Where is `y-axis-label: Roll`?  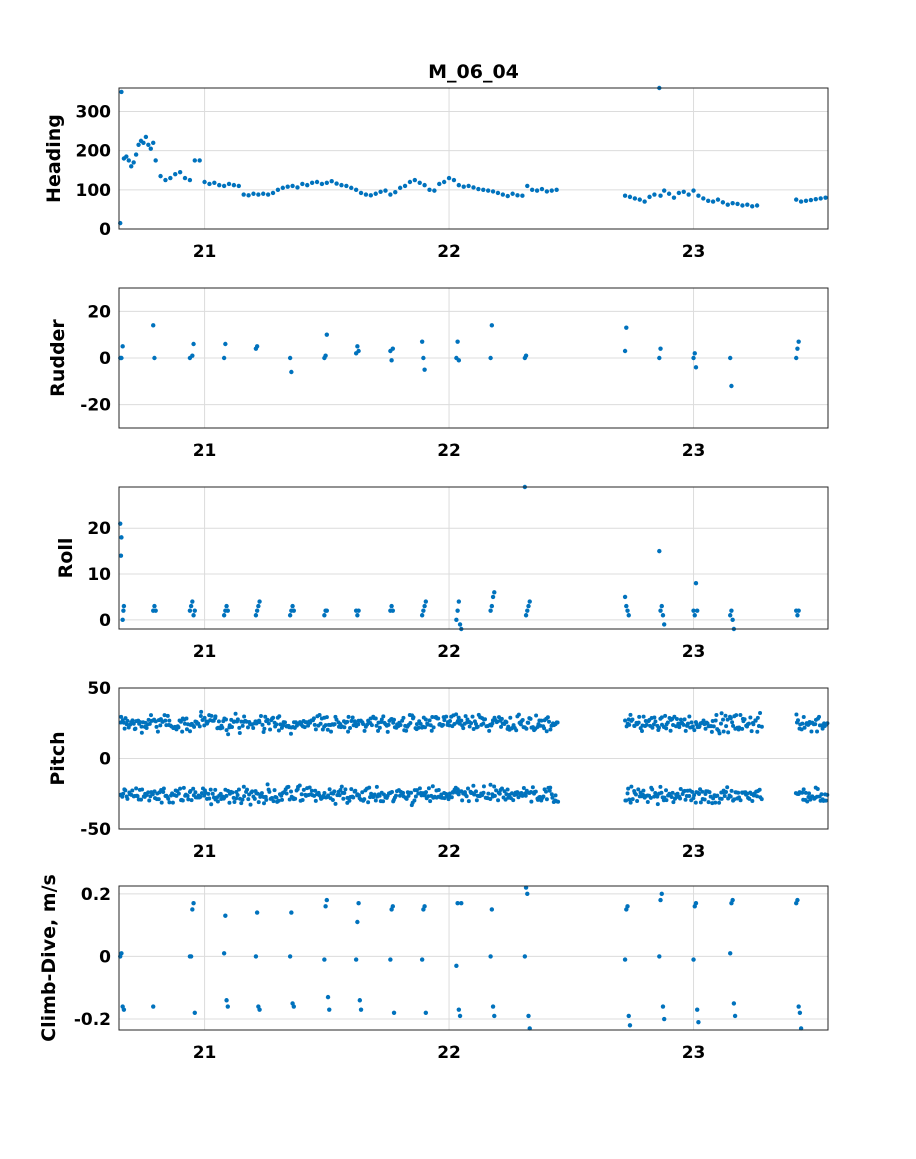 y-axis-label: Roll is located at coordinates (66, 558).